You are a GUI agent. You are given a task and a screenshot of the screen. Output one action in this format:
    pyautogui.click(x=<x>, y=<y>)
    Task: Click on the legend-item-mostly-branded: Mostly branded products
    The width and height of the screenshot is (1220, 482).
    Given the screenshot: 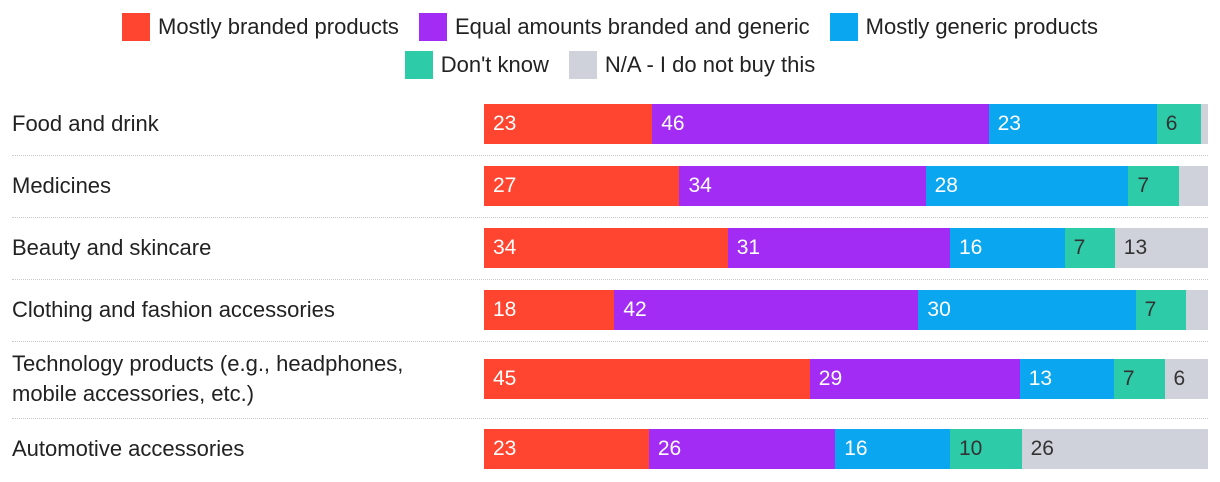 What is the action you would take?
    pyautogui.click(x=260, y=27)
    